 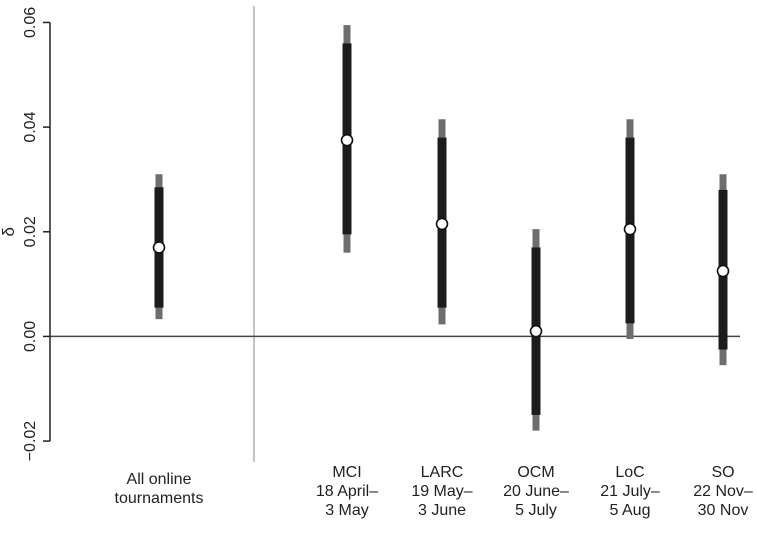 I want to click on category-label-line: MCI, so click(x=346, y=472).